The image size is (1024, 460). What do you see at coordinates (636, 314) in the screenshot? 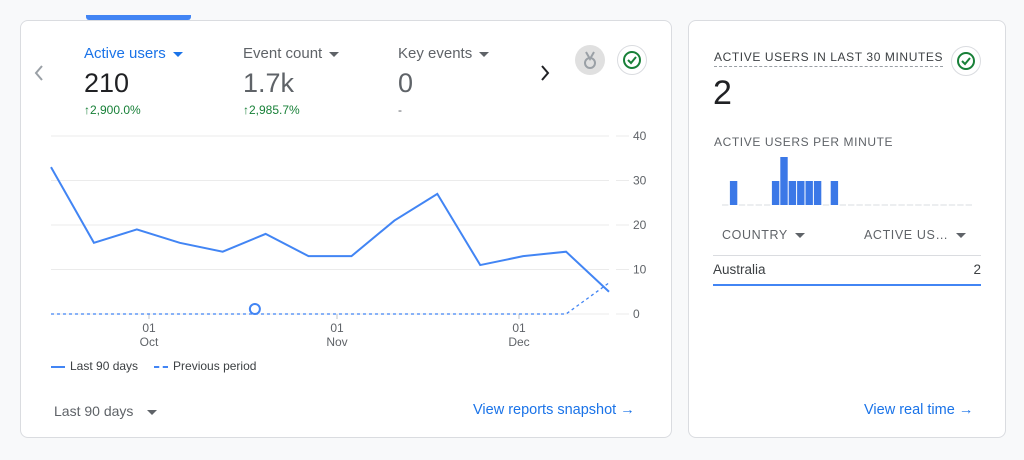
I see `y-tick-label: 0` at bounding box center [636, 314].